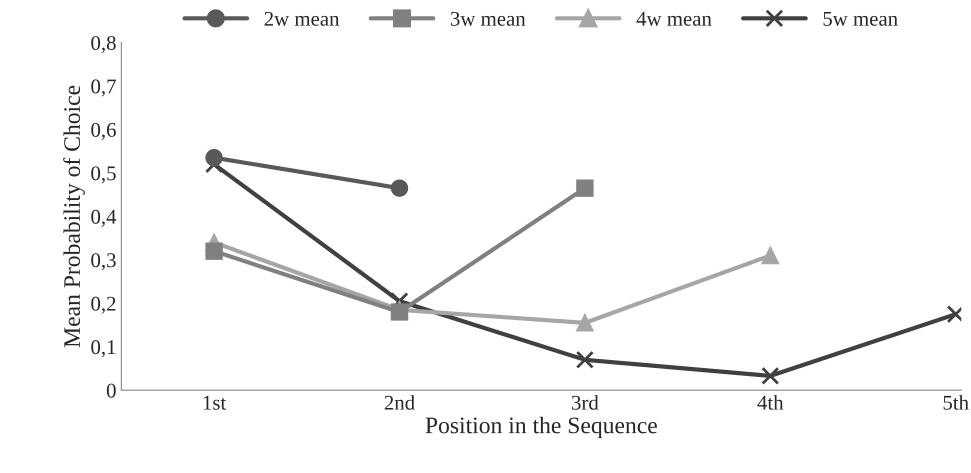 The image size is (971, 473). I want to click on legend-label: 2w mean, so click(302, 19).